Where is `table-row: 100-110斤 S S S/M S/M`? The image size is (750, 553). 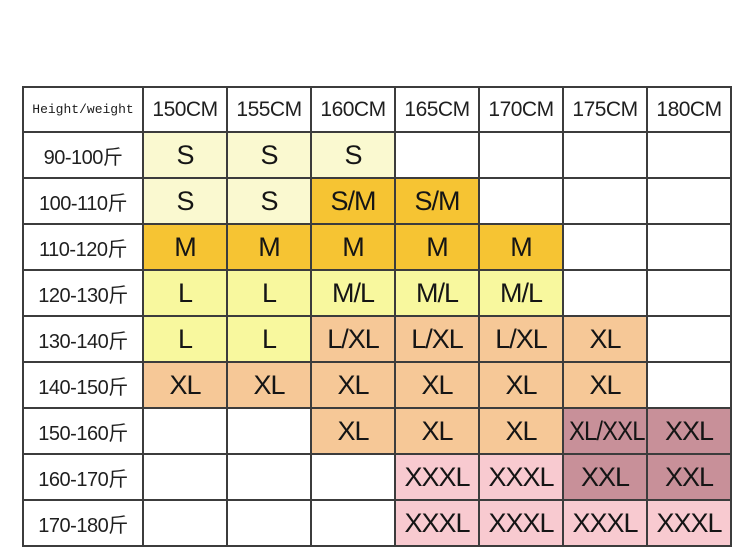 table-row: 100-110斤 S S S/M S/M is located at coordinates (377, 201).